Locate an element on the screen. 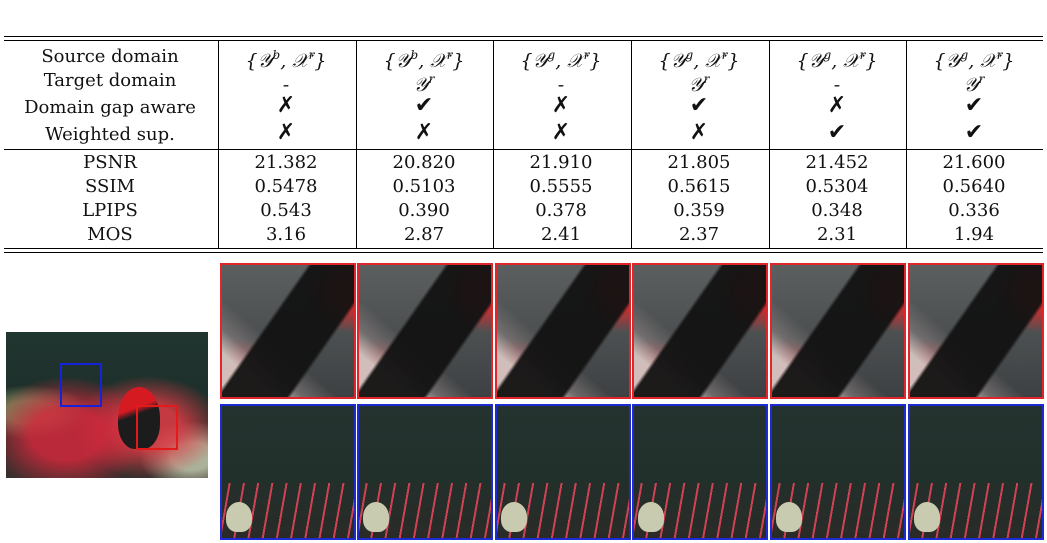 This screenshot has height=543, width=1047. metric-label-ssim: SSIM is located at coordinates (110, 186).